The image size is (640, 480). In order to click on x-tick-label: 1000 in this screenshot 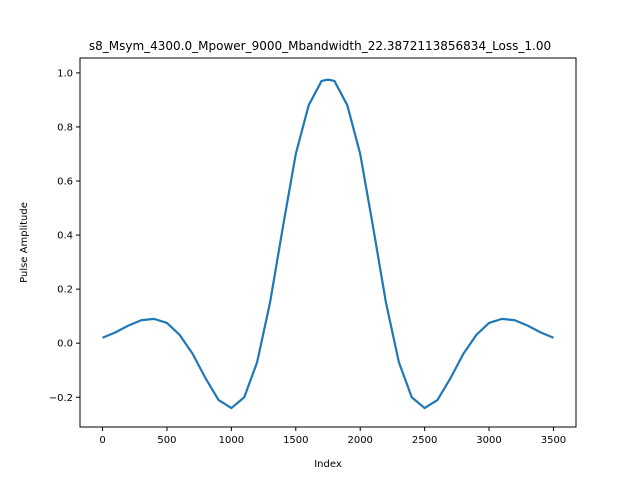, I will do `click(231, 440)`.